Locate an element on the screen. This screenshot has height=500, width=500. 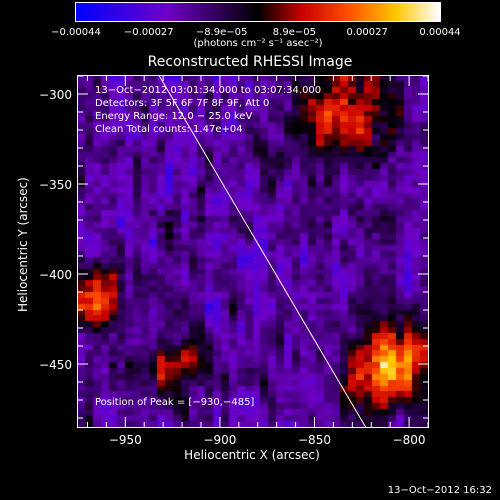
method-annotation: Clean Total counts: 1.47e+04 is located at coordinates (169, 129).